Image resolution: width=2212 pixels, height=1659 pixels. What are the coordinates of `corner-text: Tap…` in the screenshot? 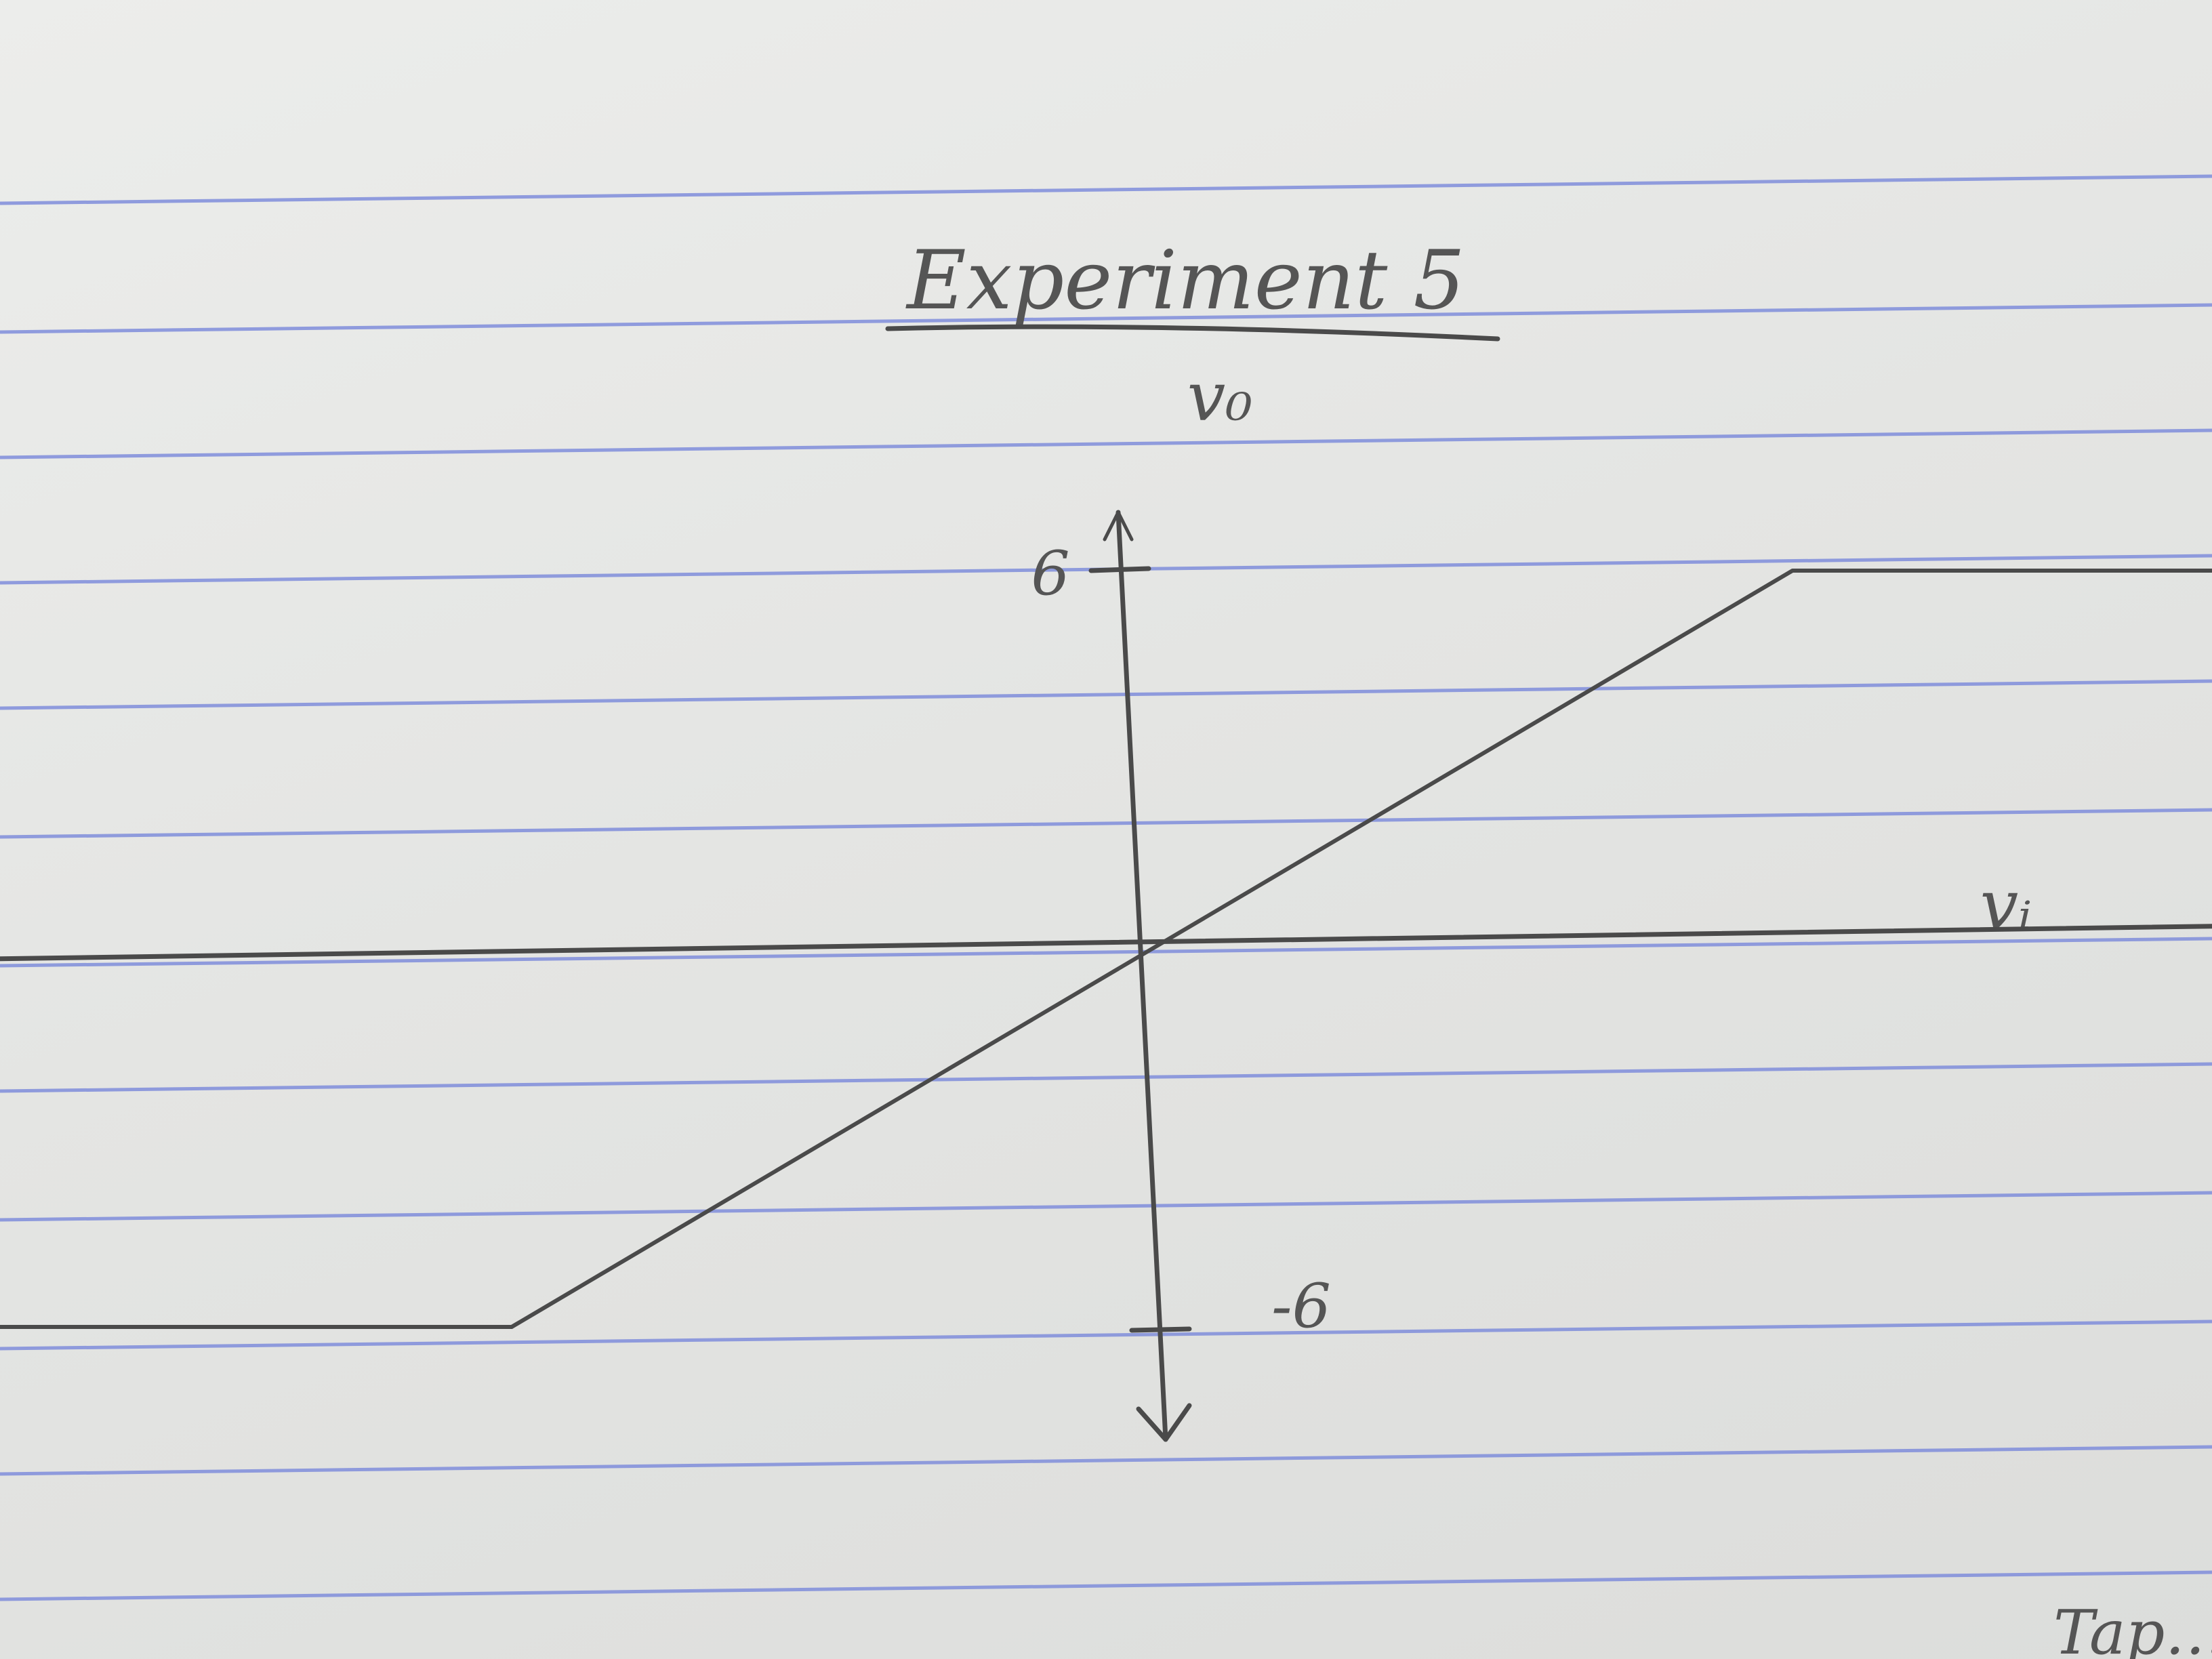 It's located at (2132, 1628).